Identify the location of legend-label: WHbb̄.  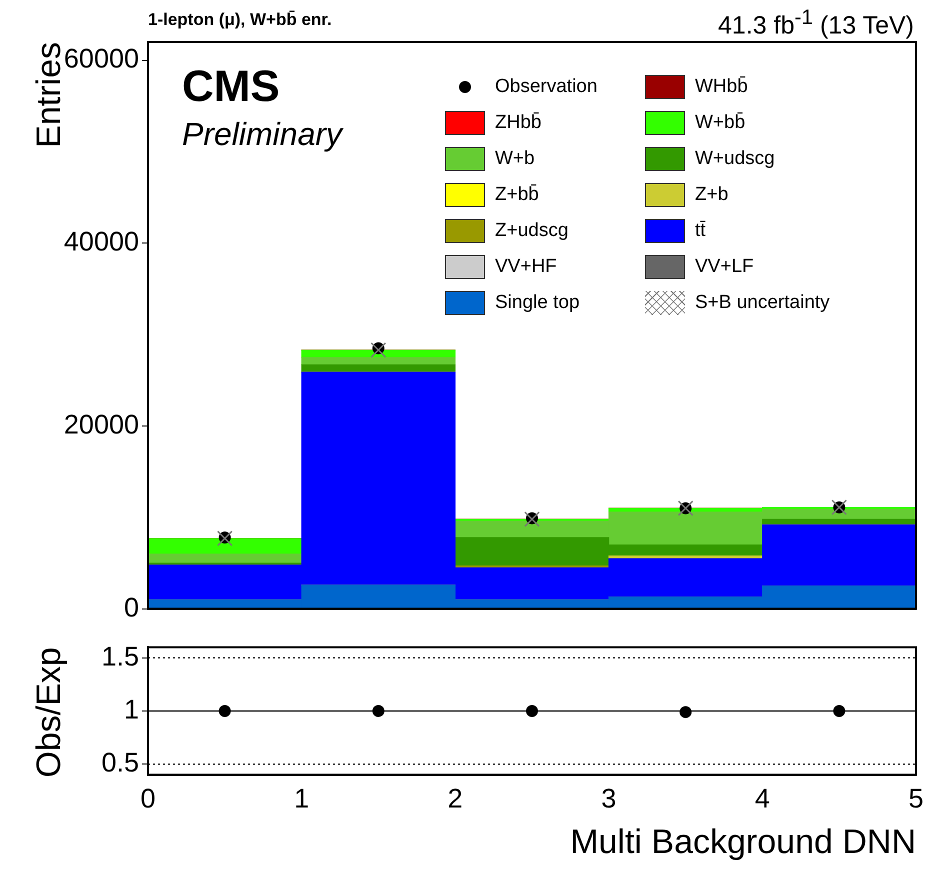
(721, 87).